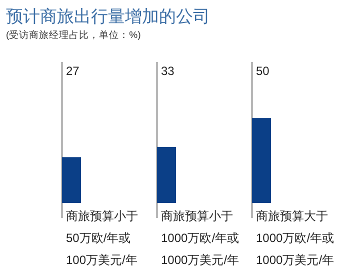 This screenshot has height=277, width=358. What do you see at coordinates (102, 260) in the screenshot?
I see `category-label: 100万美元/年` at bounding box center [102, 260].